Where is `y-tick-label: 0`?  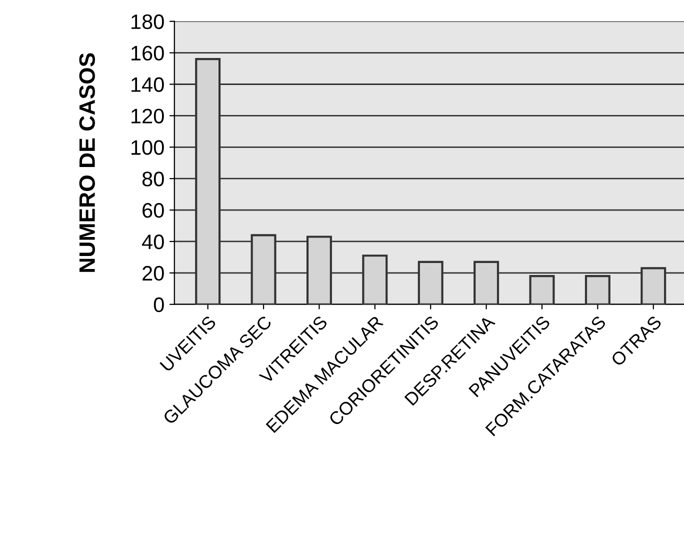
y-tick-label: 0 is located at coordinates (159, 304).